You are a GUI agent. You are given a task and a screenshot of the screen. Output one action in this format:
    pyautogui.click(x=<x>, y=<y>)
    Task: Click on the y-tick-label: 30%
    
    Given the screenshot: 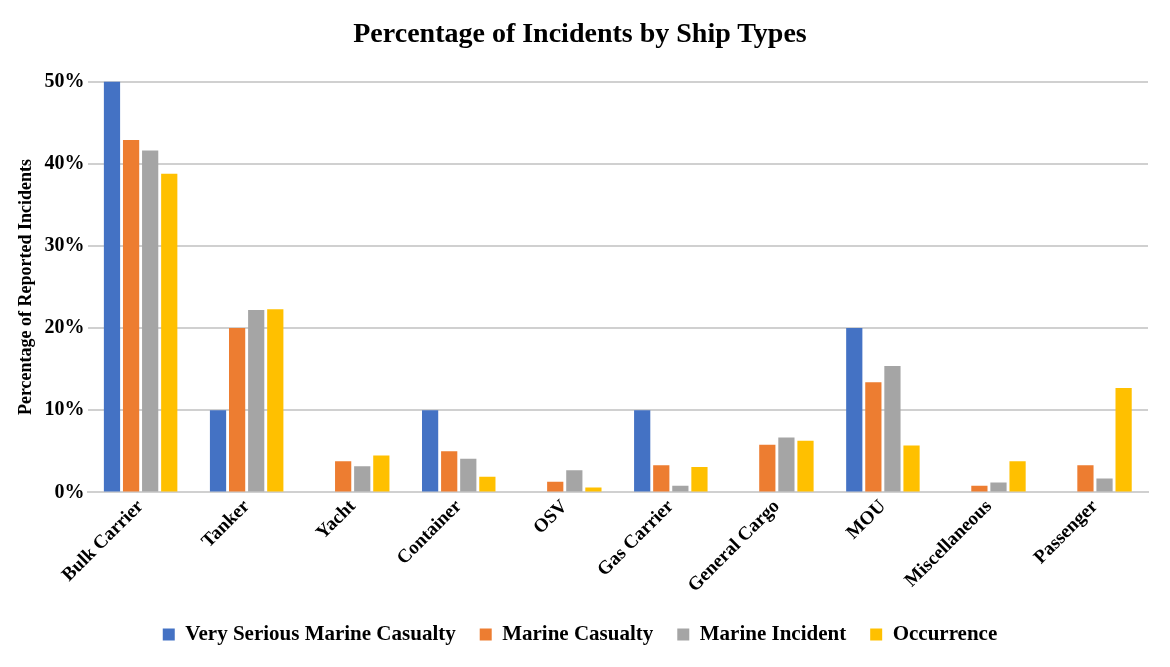 What is the action you would take?
    pyautogui.click(x=64, y=244)
    